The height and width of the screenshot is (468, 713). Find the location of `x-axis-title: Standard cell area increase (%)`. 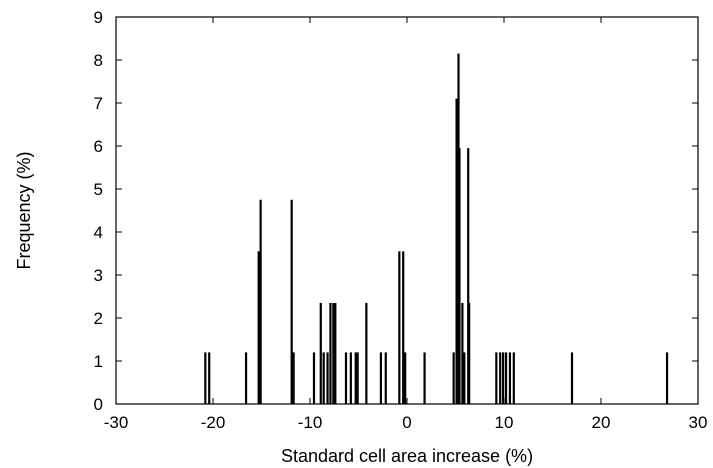

x-axis-title: Standard cell area increase (%) is located at coordinates (407, 456).